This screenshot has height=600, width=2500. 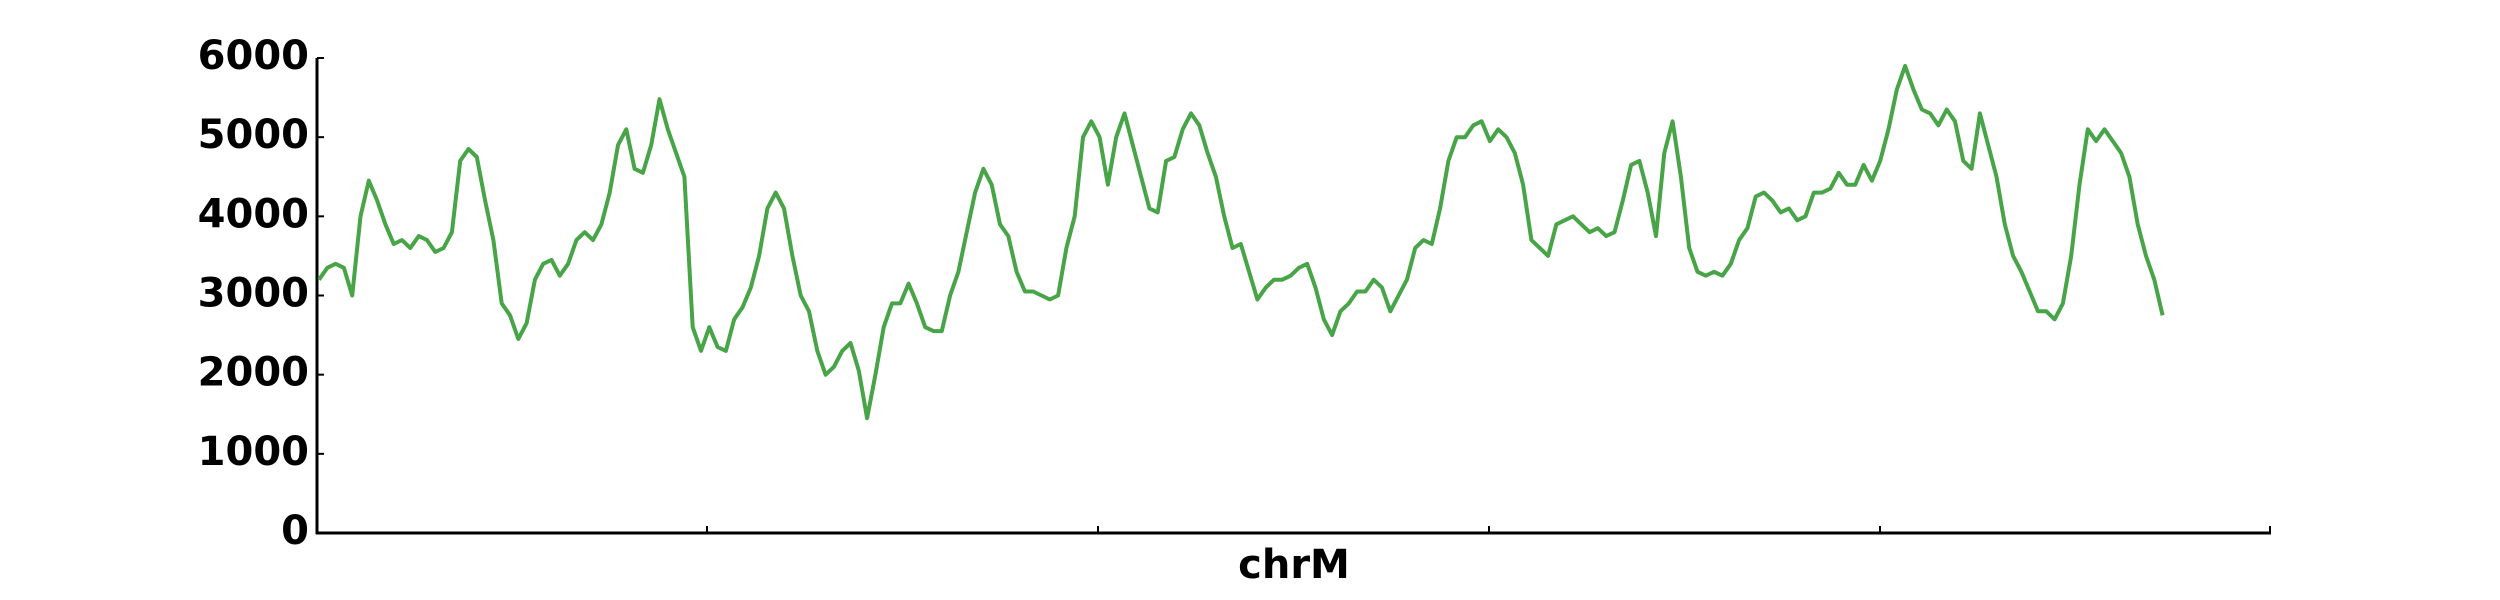 What do you see at coordinates (1294, 565) in the screenshot?
I see `x-axis-label: chrM` at bounding box center [1294, 565].